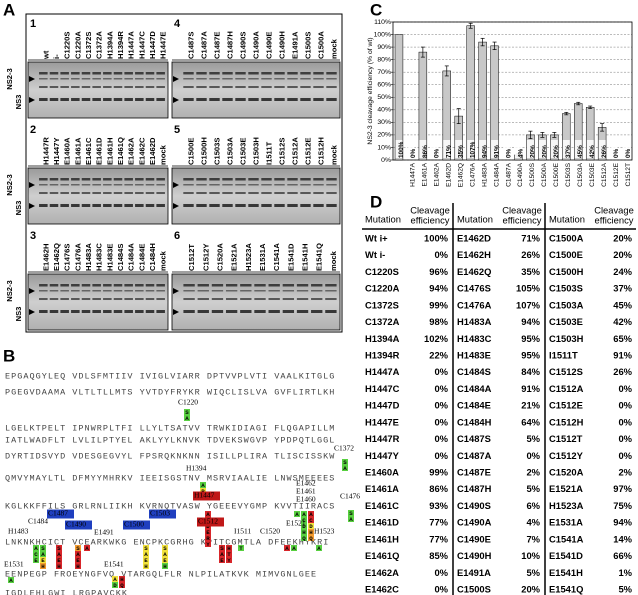 The image size is (638, 595). Describe the element at coordinates (382, 34) in the screenshot. I see `y-tick-label: 100%` at that location.